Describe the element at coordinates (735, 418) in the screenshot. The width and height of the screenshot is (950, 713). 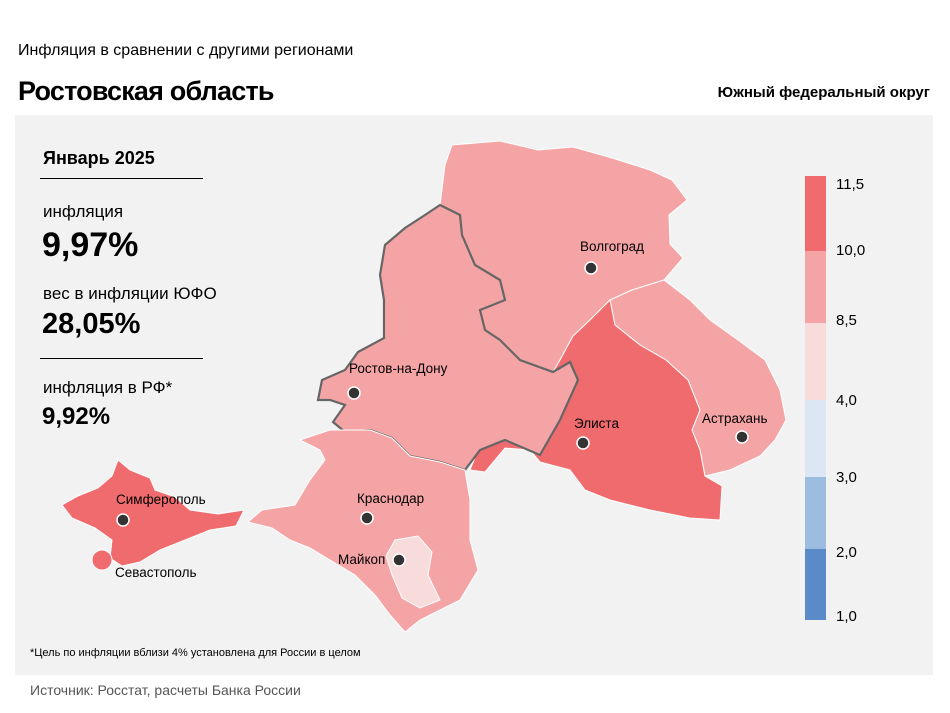
I see `city-label-astrakhan: Астрахань` at that location.